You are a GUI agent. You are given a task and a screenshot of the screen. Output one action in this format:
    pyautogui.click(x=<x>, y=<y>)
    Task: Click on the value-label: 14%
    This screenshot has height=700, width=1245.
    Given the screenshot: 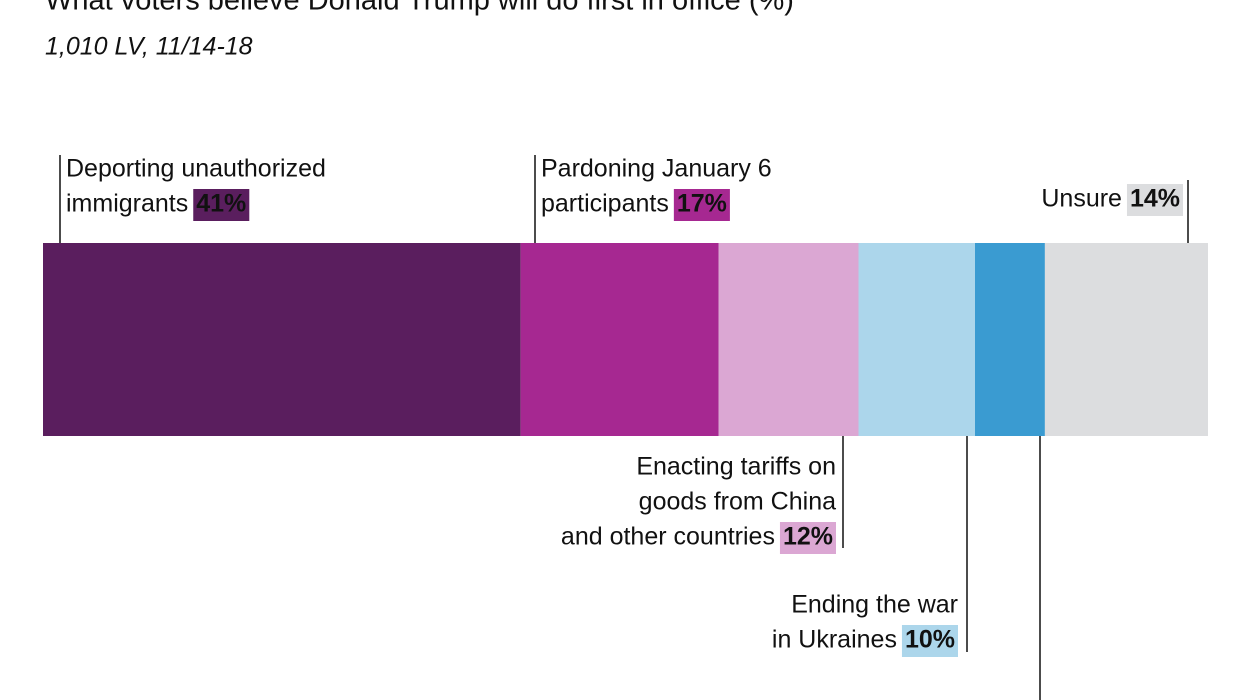 What is the action you would take?
    pyautogui.click(x=1155, y=199)
    